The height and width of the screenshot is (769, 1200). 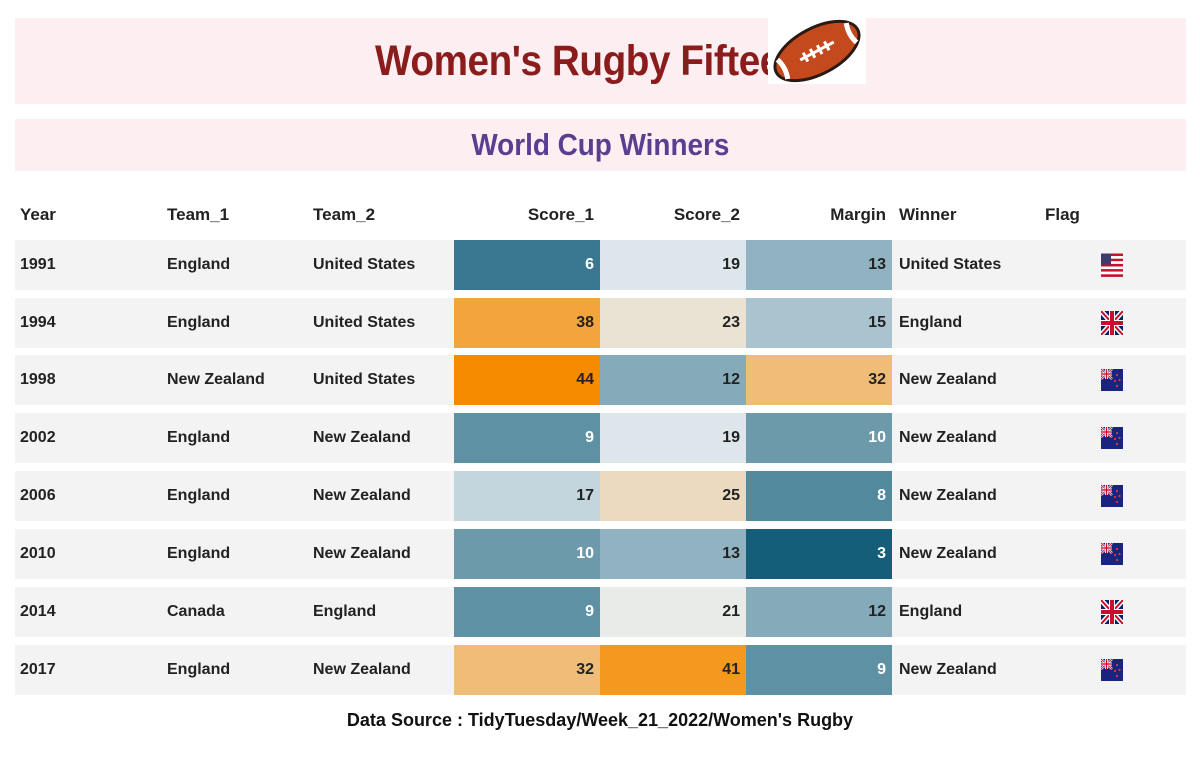 I want to click on subtitle-banner: World Cup Winners, so click(x=600, y=145).